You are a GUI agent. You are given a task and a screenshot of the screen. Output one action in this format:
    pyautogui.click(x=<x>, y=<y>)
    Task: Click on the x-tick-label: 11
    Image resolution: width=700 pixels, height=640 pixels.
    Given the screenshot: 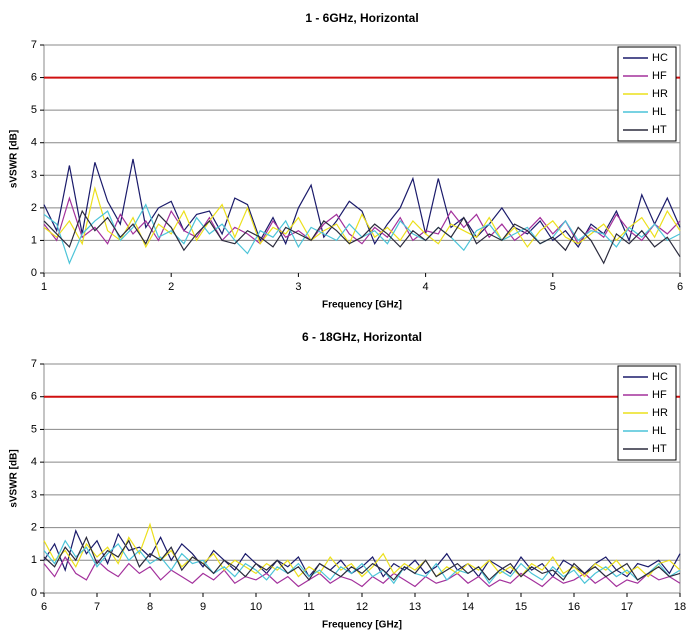 What is the action you would take?
    pyautogui.click(x=308, y=607)
    